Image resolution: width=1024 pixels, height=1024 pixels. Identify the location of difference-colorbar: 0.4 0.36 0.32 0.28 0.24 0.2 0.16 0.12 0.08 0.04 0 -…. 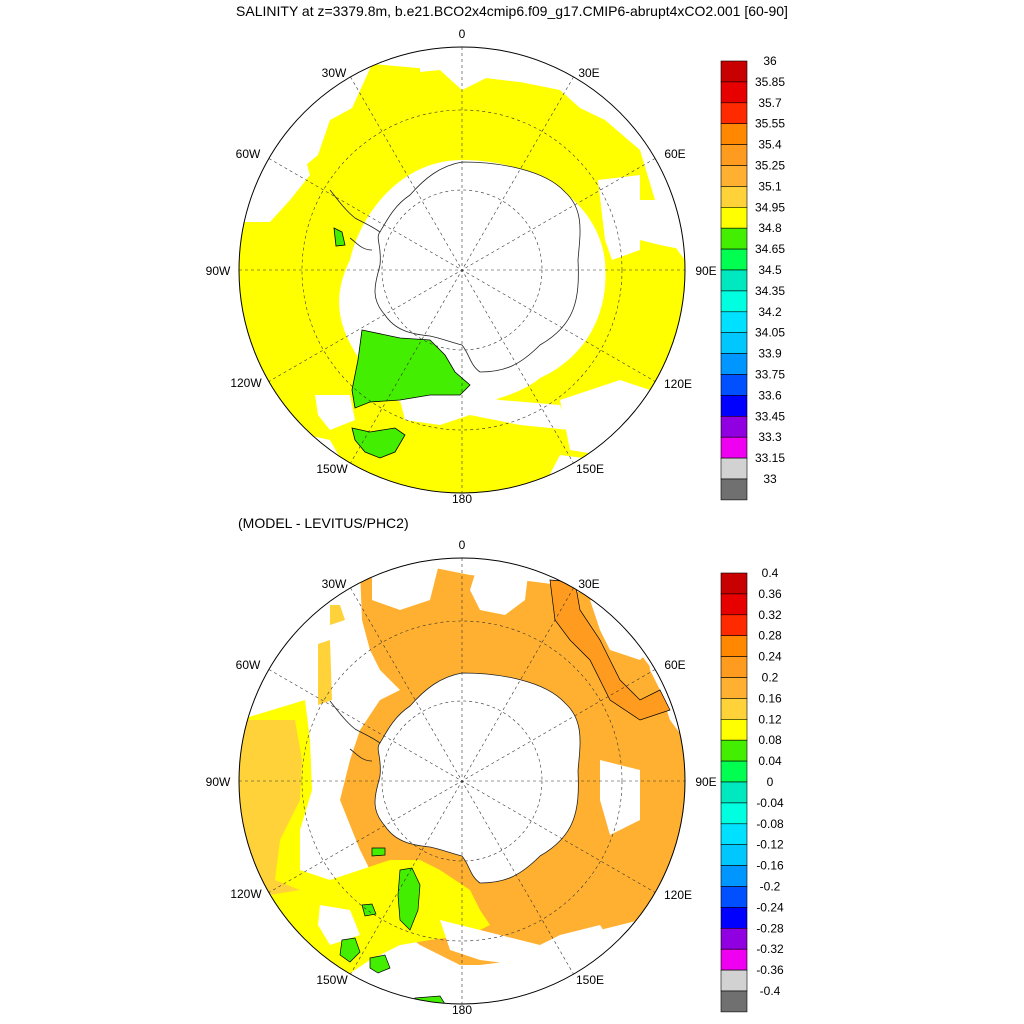
(752, 789).